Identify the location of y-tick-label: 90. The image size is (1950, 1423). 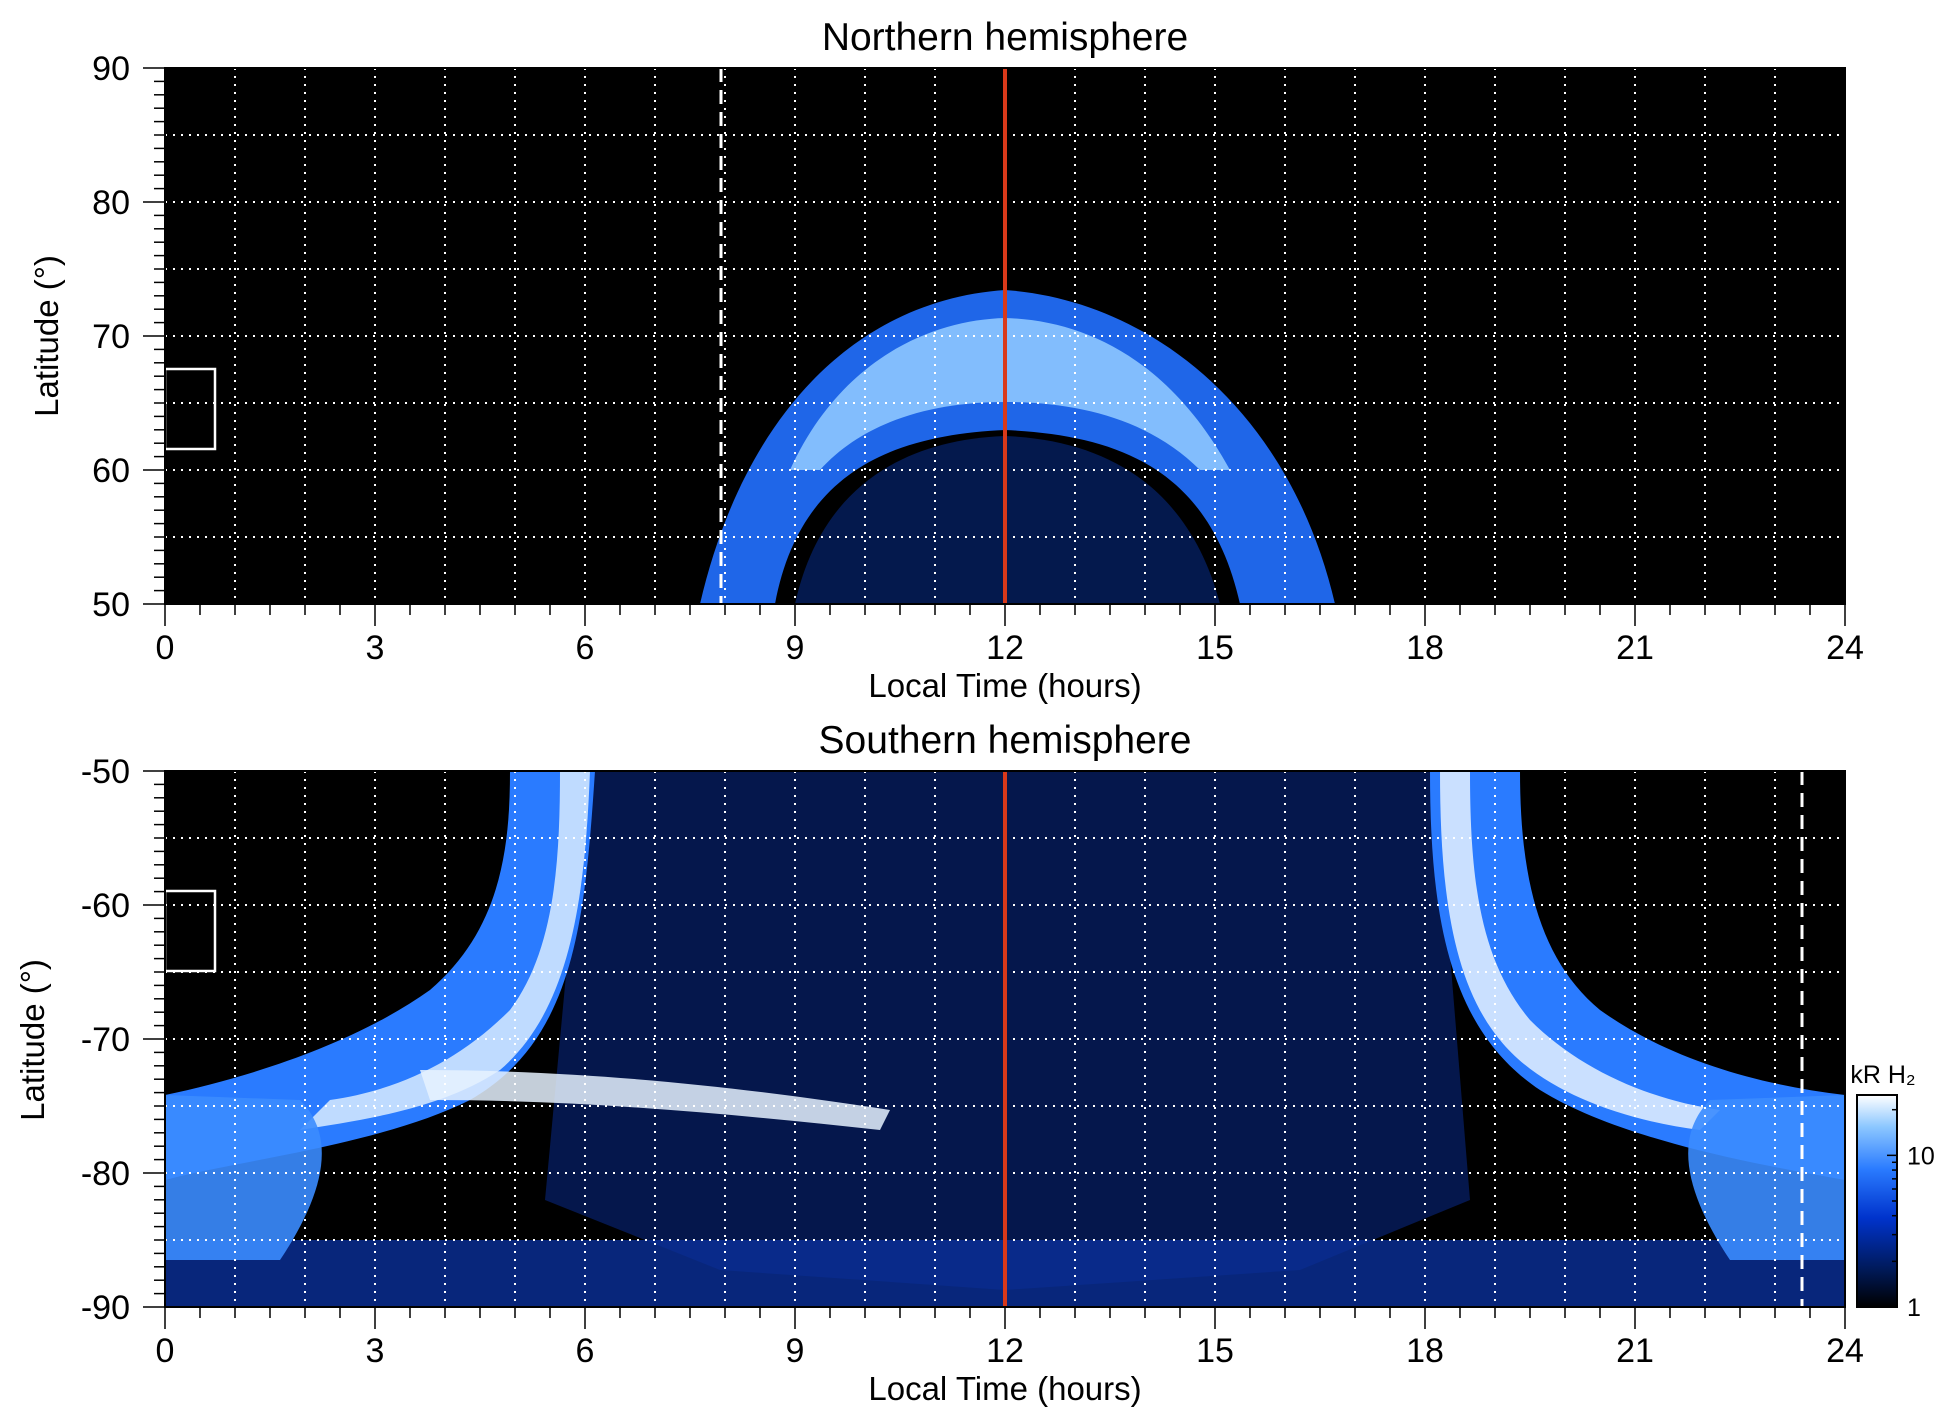
(111, 69).